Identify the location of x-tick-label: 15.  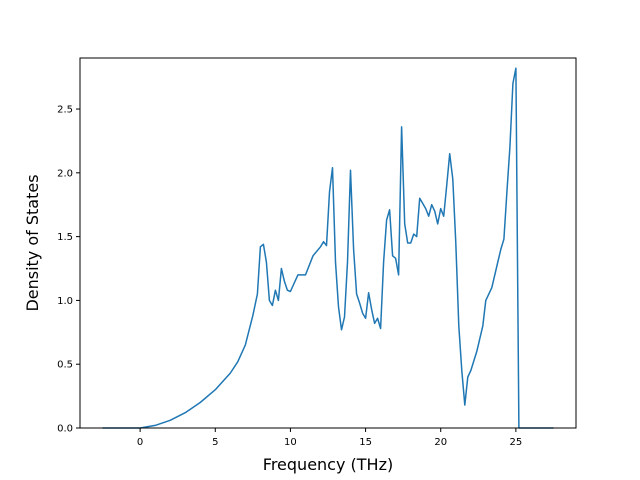
(365, 442).